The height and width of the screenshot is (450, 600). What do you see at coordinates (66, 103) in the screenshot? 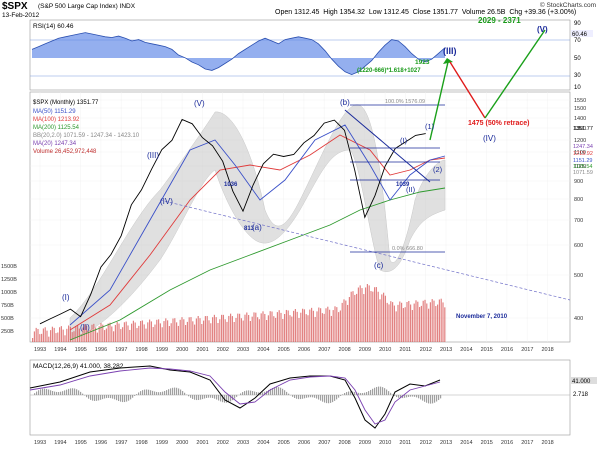
I see `legend-price: $SPX (Monthly) 1351.77` at bounding box center [66, 103].